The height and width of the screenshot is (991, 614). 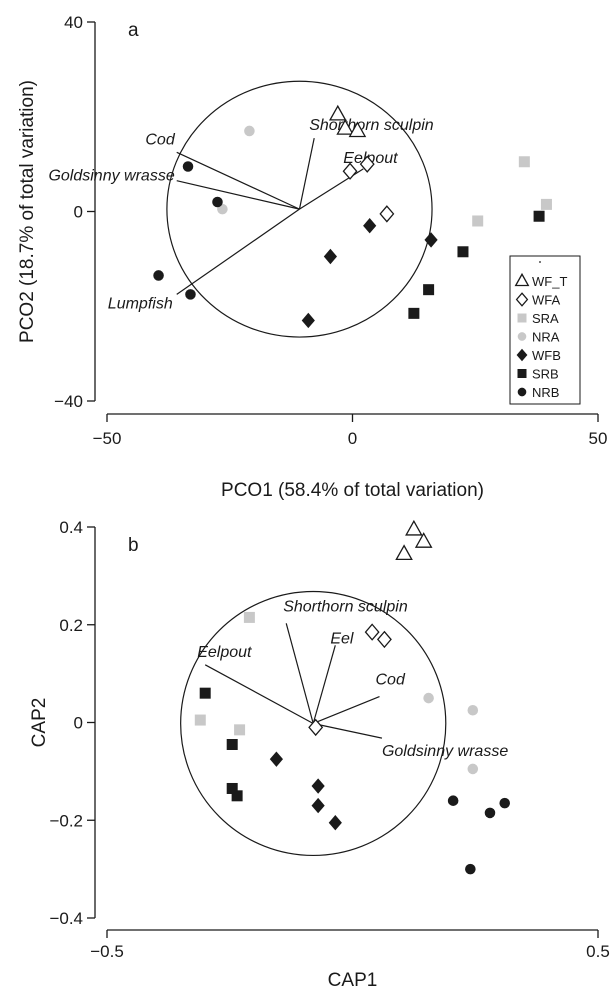 I want to click on legend-label: SRB, so click(x=545, y=374).